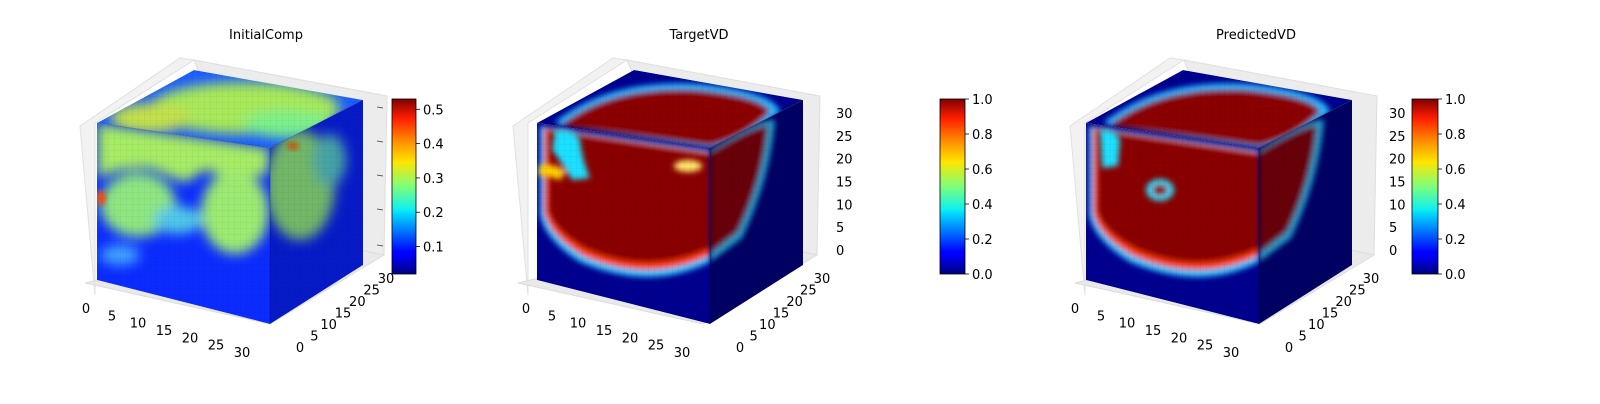 This screenshot has height=404, width=1600. Describe the element at coordinates (844, 183) in the screenshot. I see `z-tick-label: 15` at that location.